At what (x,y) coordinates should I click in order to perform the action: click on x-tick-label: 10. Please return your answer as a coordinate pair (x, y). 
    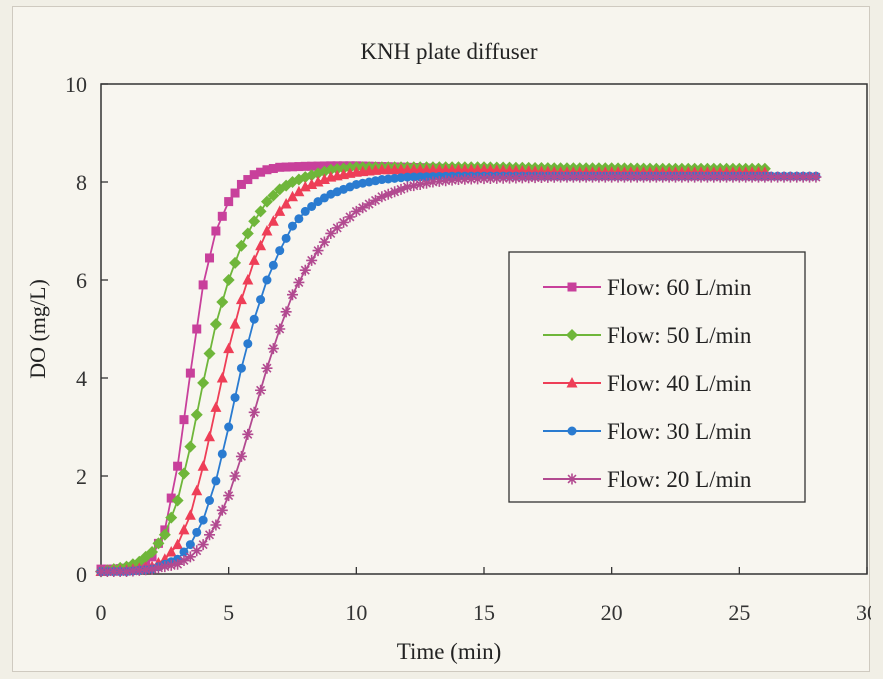
    Looking at the image, I should click on (356, 612).